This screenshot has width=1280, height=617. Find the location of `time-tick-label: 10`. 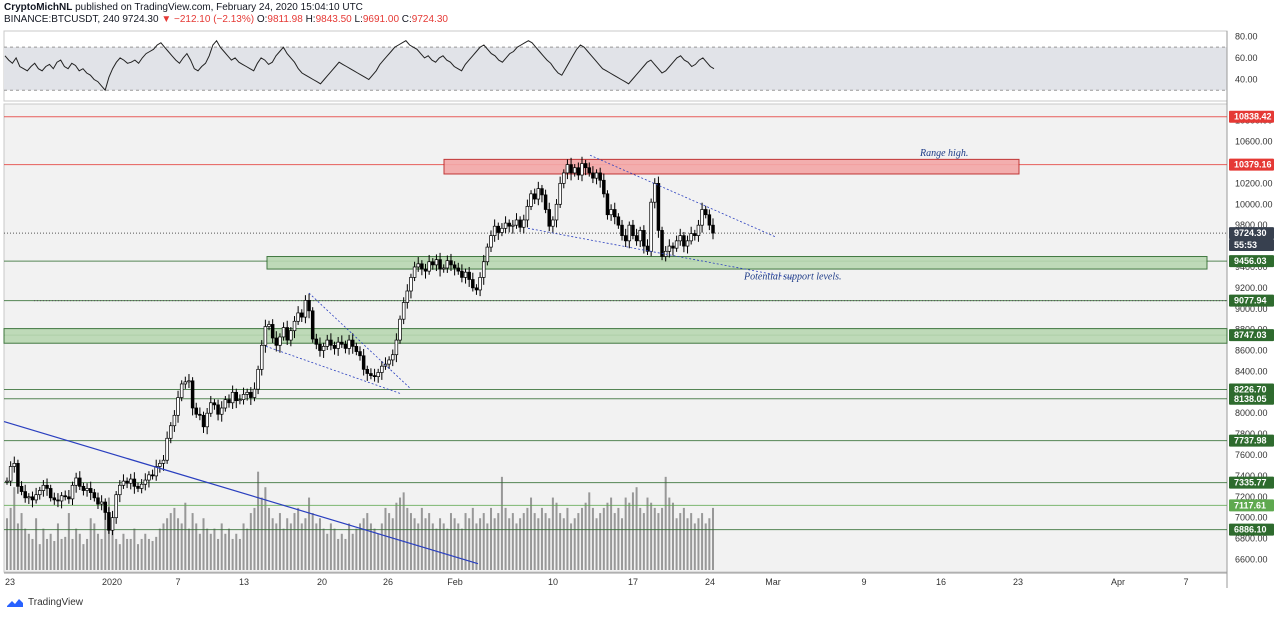

time-tick-label: 10 is located at coordinates (553, 582).